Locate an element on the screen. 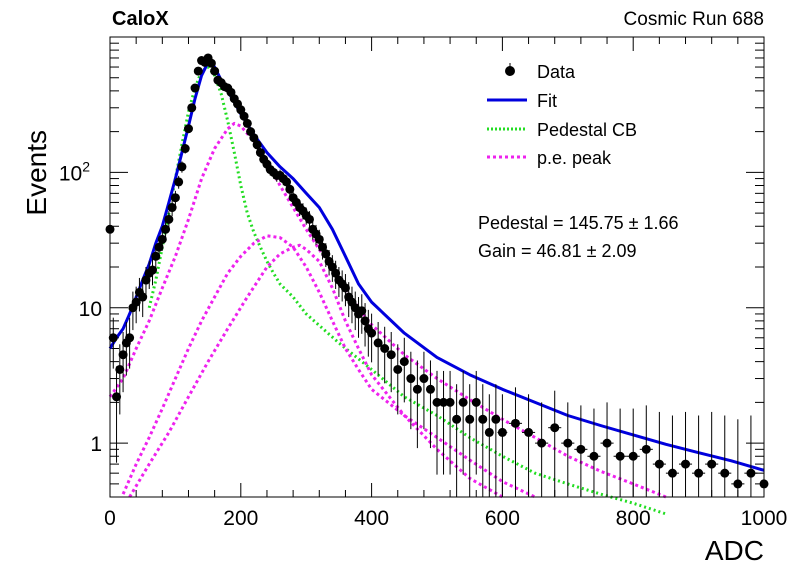 The height and width of the screenshot is (572, 796). legend-pedestal-label: Pedestal CB is located at coordinates (587, 130).